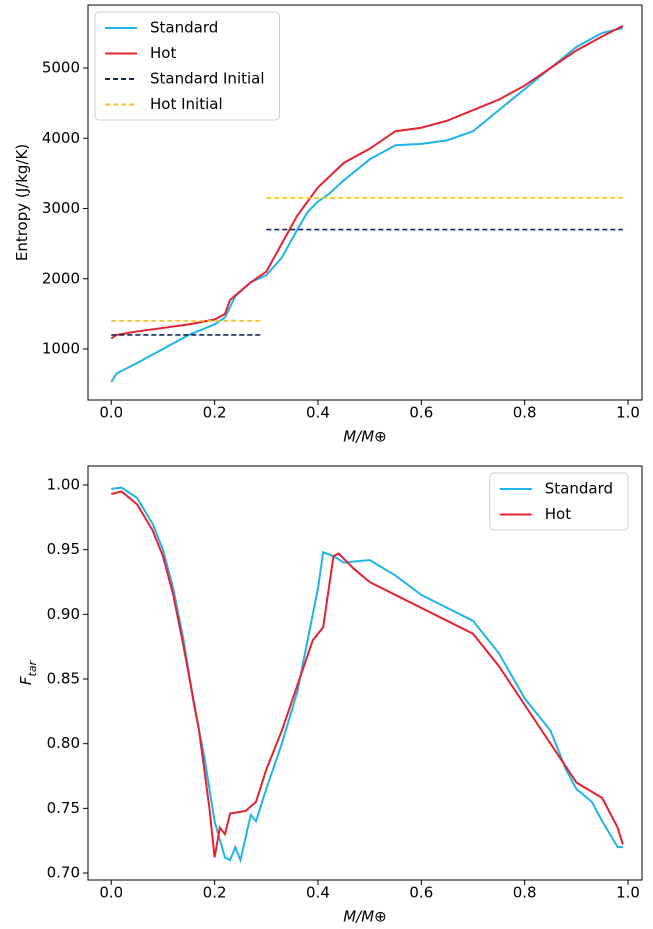  Describe the element at coordinates (207, 79) in the screenshot. I see `legend-label: Standard Initial` at that location.